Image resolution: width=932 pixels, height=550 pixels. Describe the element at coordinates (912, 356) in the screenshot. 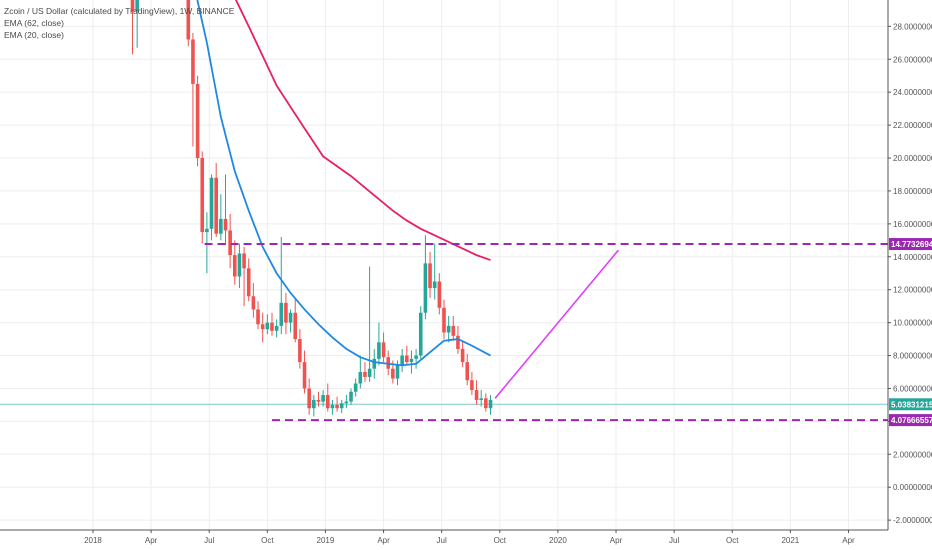

I see `y-tick-label: 8.00000000` at that location.